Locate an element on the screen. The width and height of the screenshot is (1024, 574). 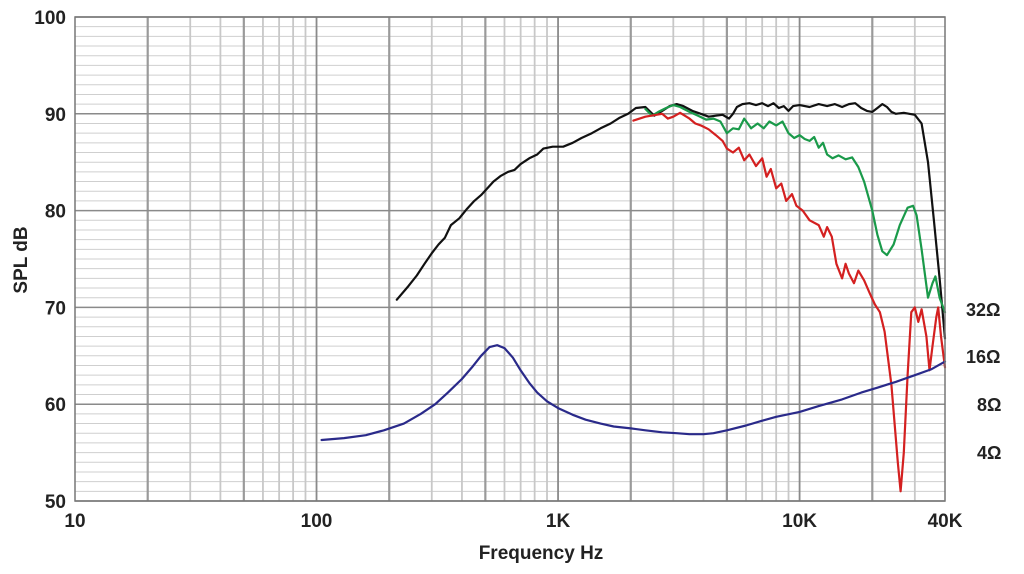
x-tick-labels: 10 100 1K 10K 40K is located at coordinates (513, 521).